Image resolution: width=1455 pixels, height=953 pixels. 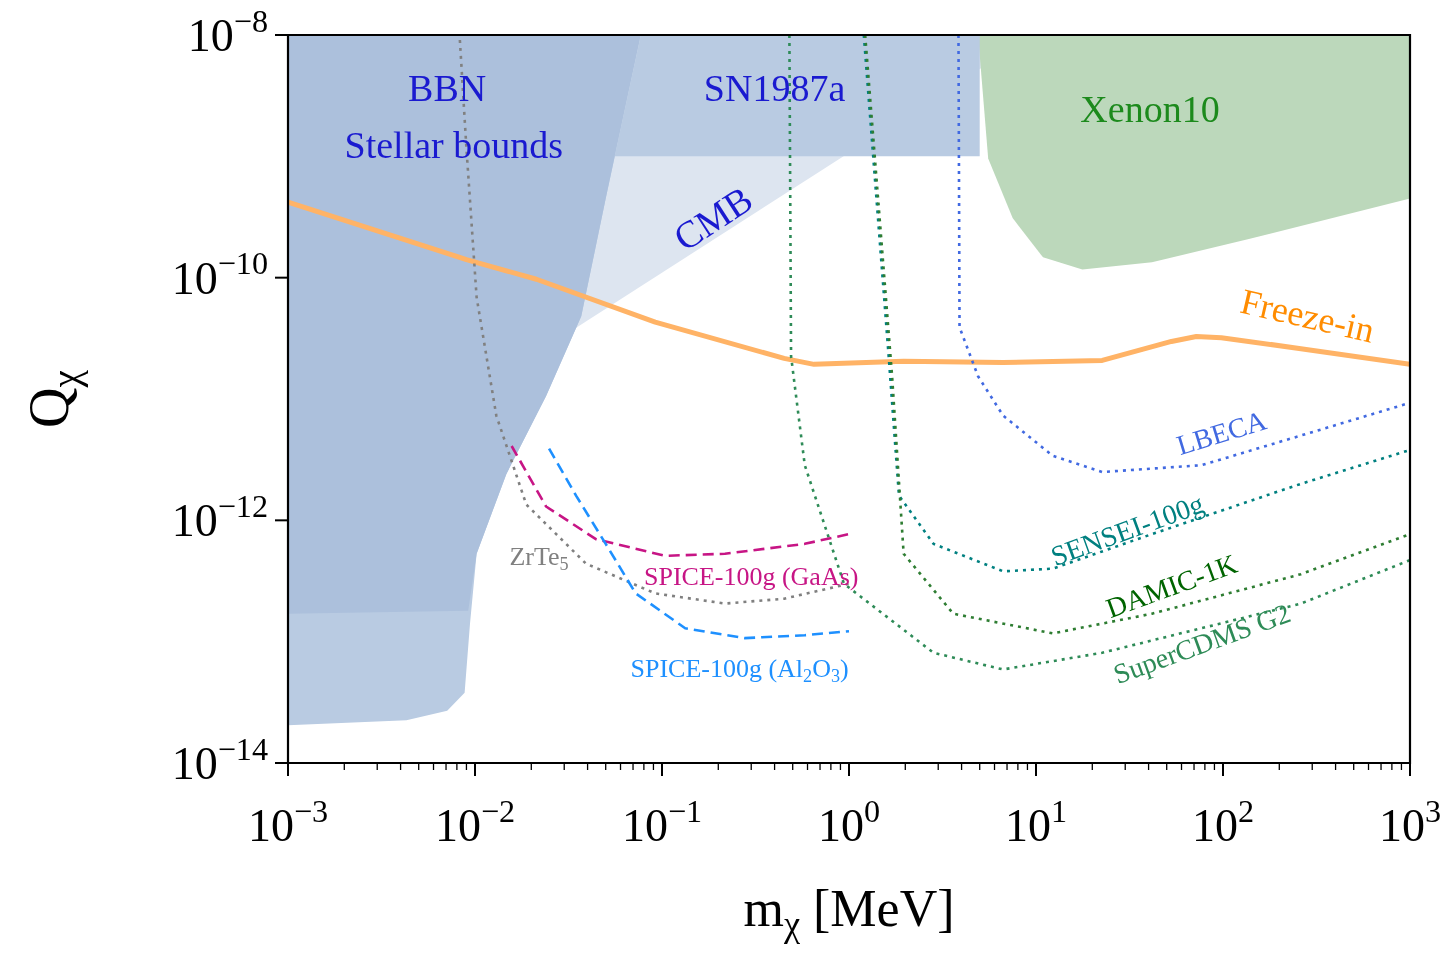 What do you see at coordinates (713, 218) in the screenshot?
I see `series-label: CMB` at bounding box center [713, 218].